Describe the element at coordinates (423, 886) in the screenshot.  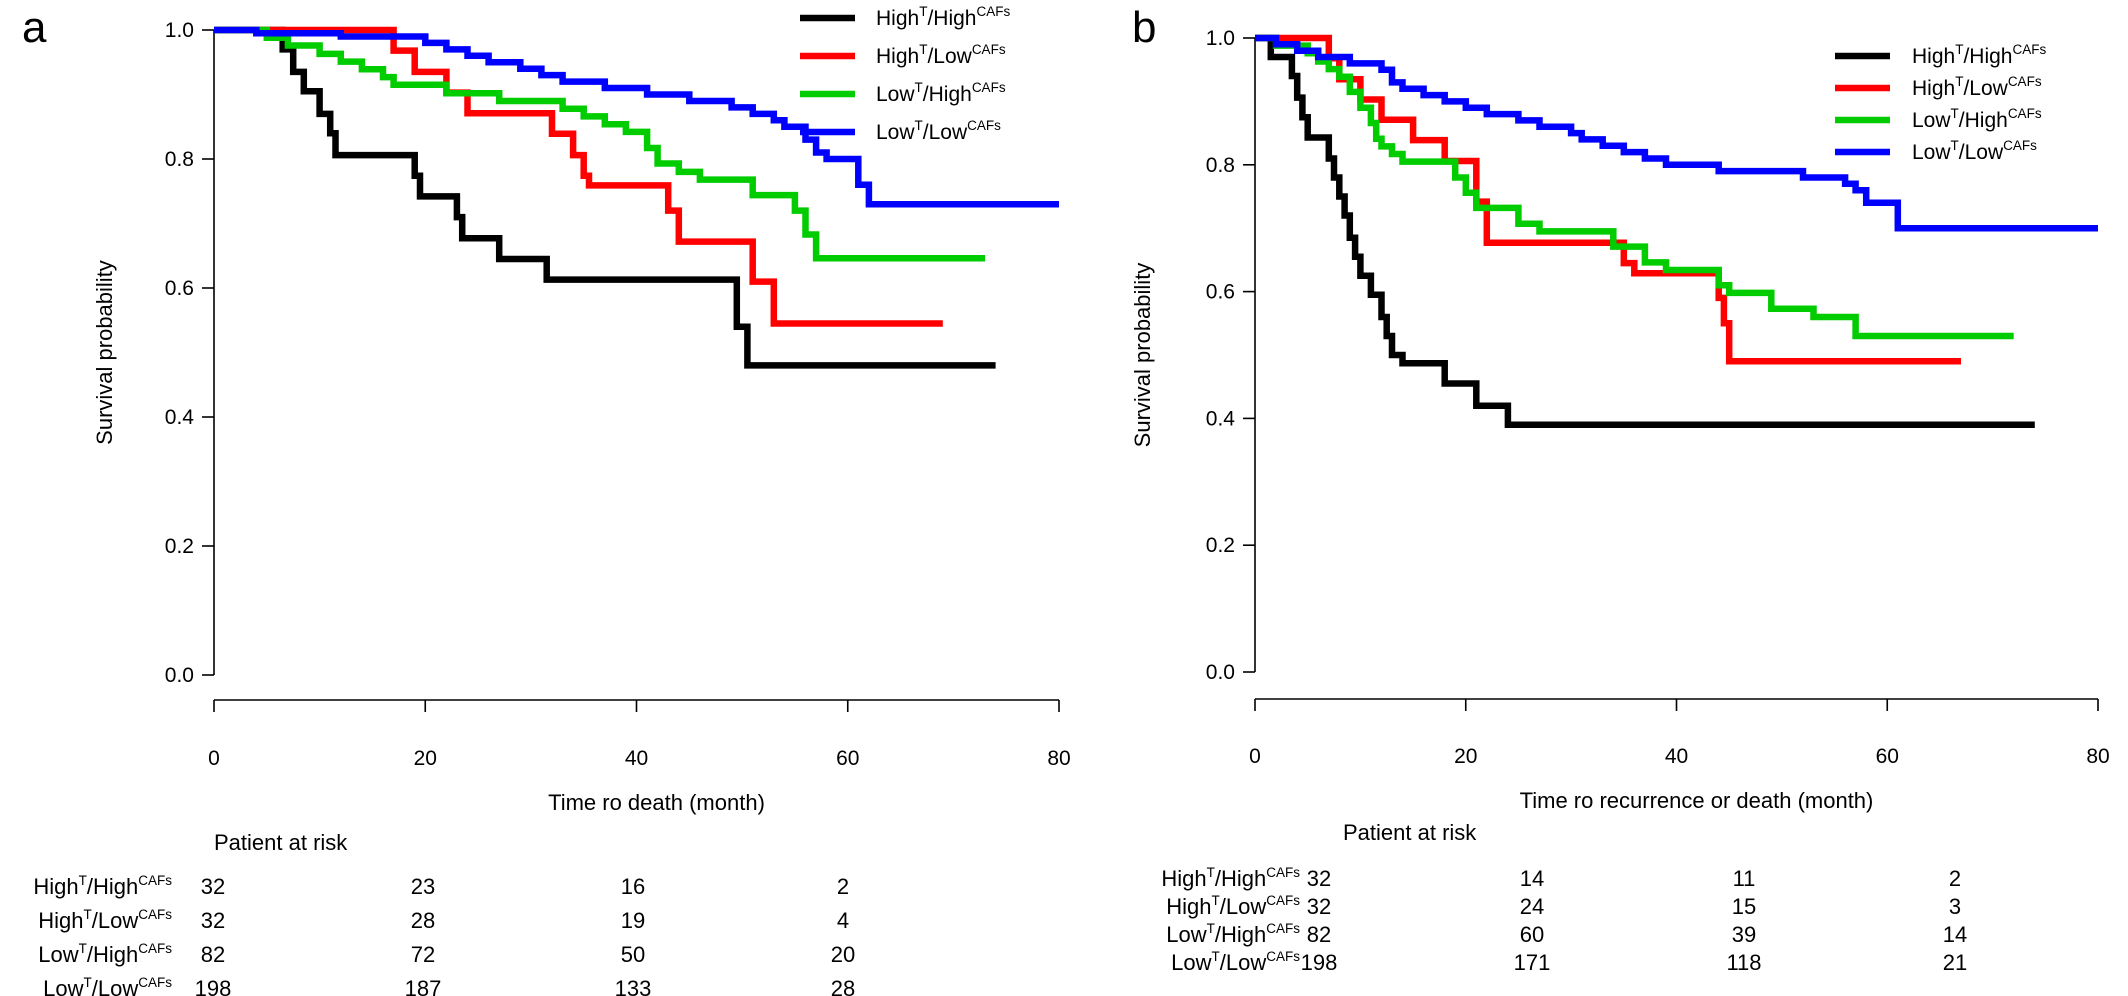
I see `risk-value: 23` at that location.